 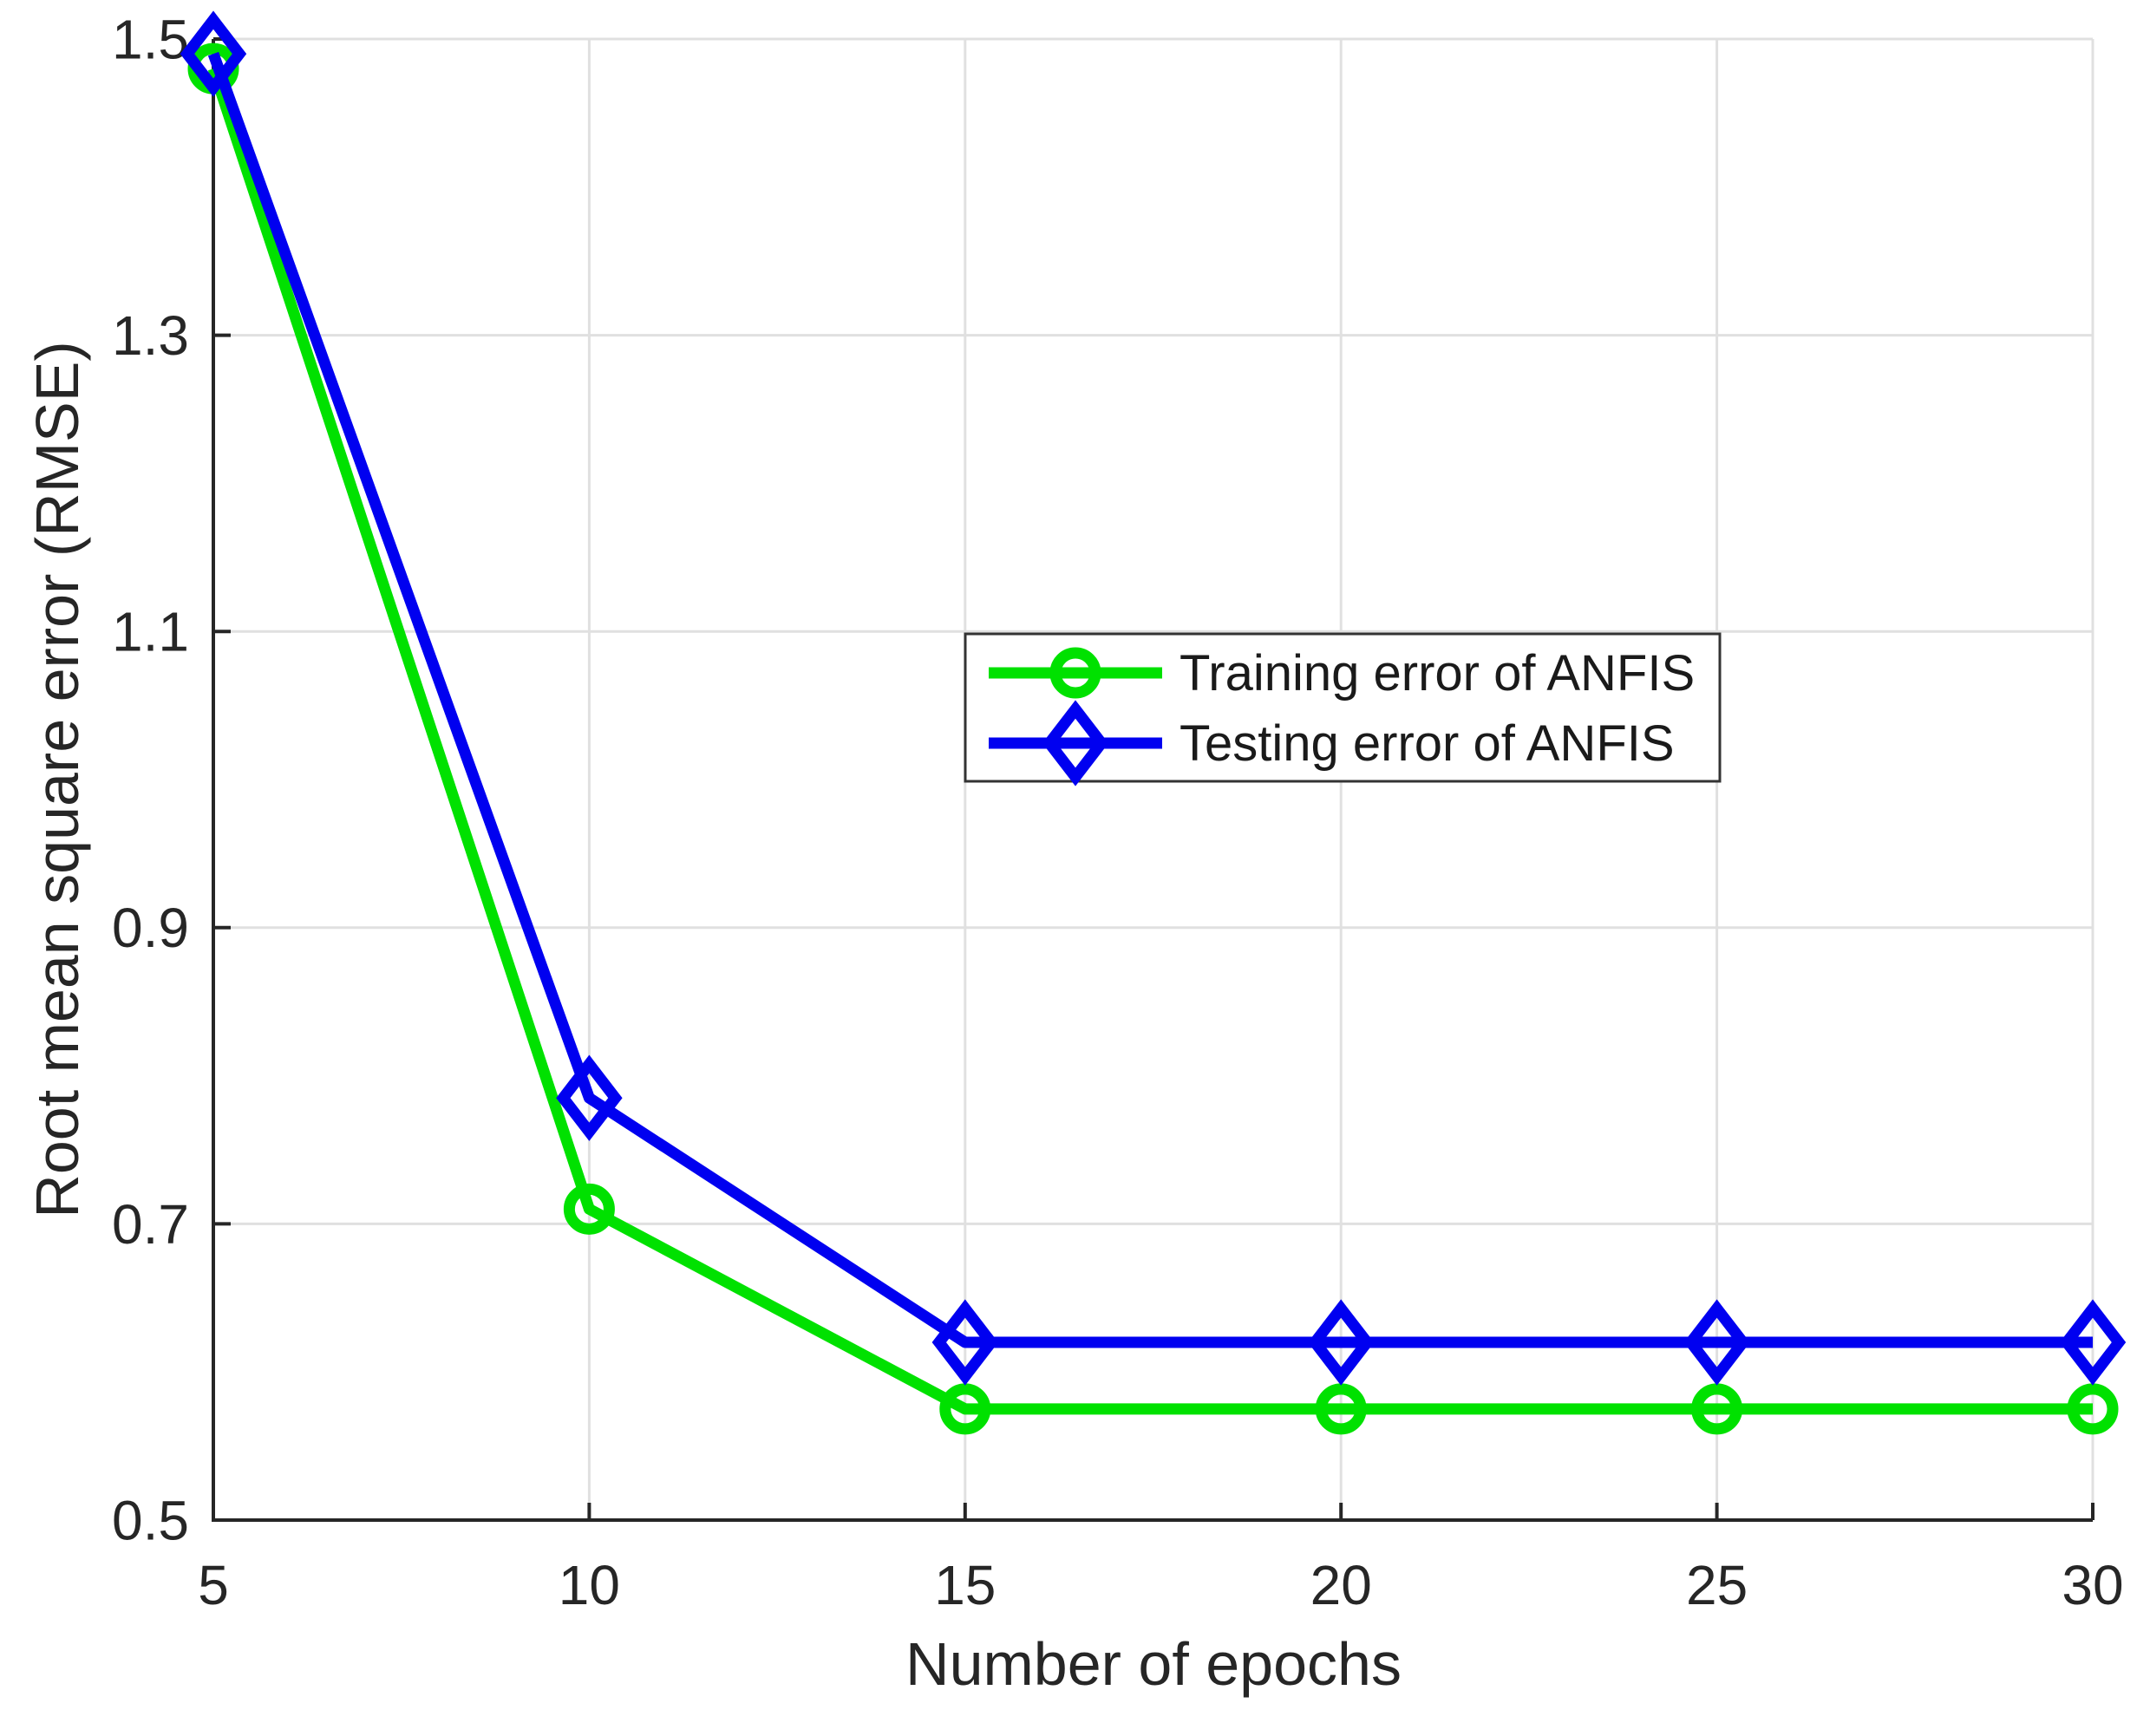 I want to click on y-axis-title: Root mean square error (RMSE), so click(x=57, y=779).